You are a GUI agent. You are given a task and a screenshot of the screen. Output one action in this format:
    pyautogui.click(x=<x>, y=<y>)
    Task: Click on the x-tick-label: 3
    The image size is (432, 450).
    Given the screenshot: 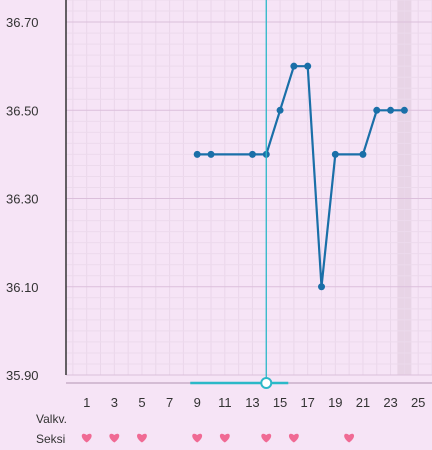 What is the action you would take?
    pyautogui.click(x=114, y=402)
    